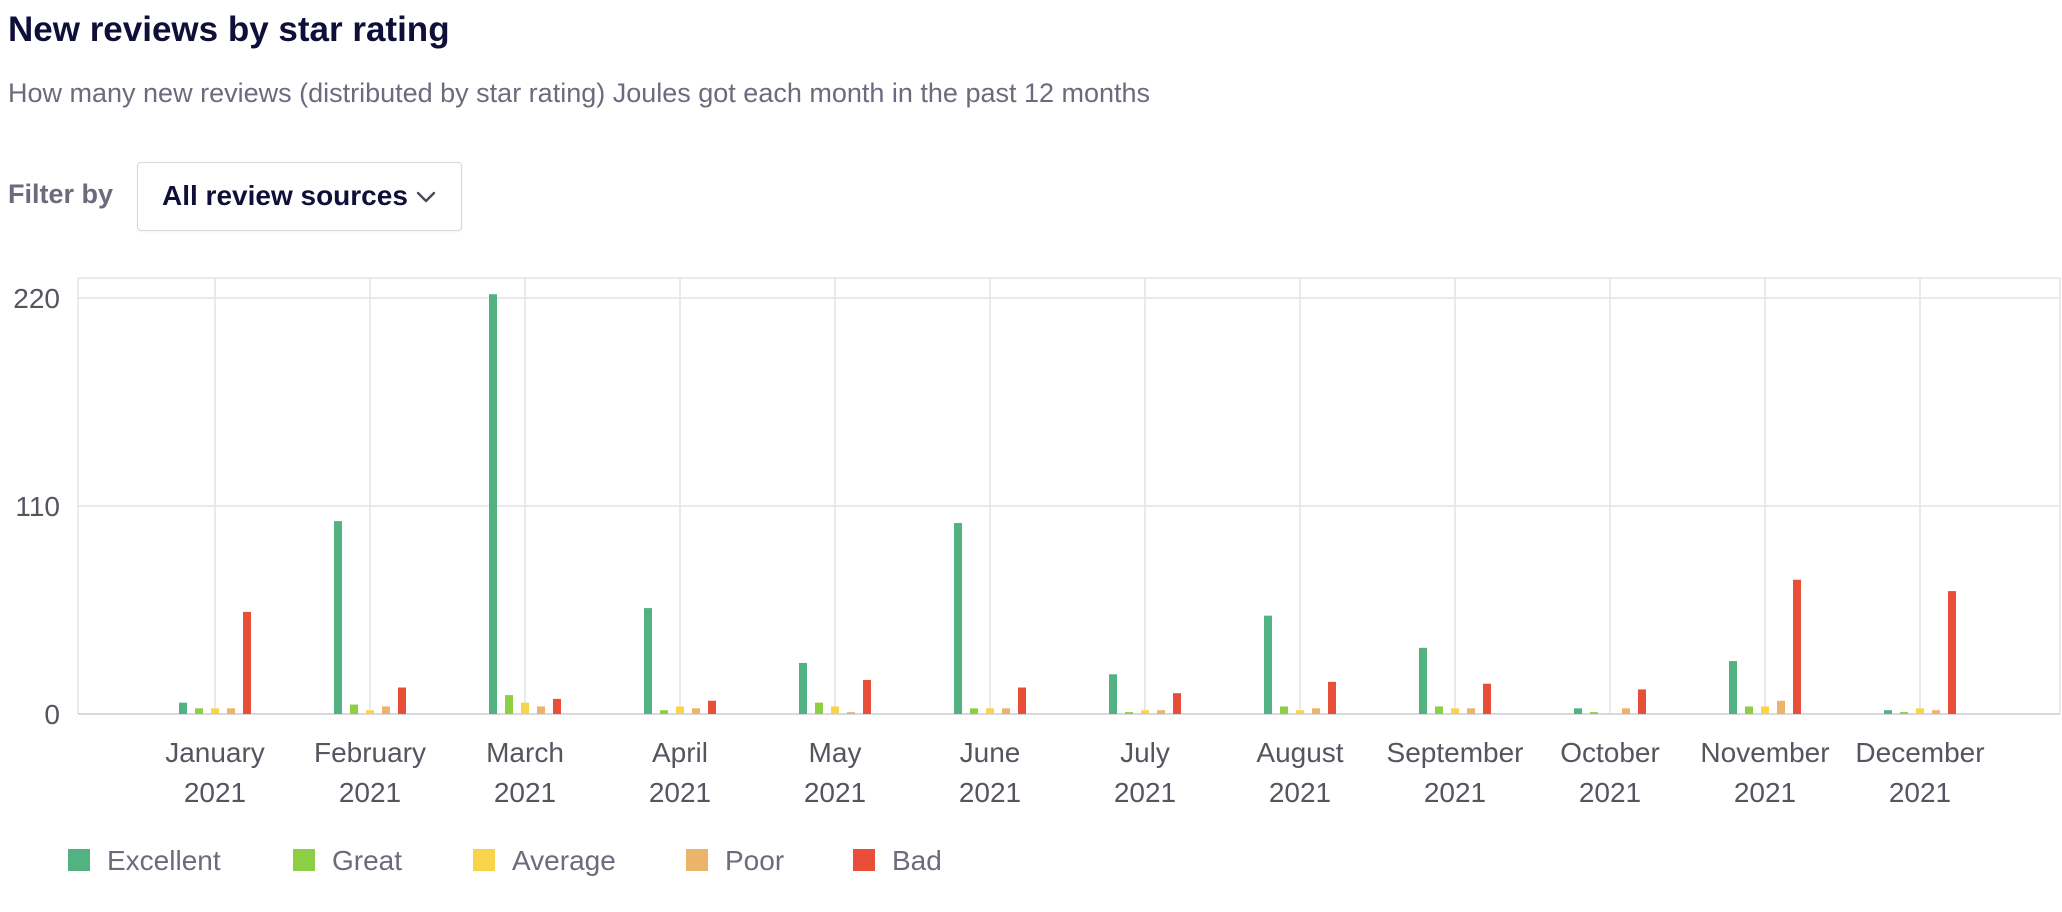 This screenshot has width=2062, height=912. I want to click on bar-bad-march, so click(557, 706).